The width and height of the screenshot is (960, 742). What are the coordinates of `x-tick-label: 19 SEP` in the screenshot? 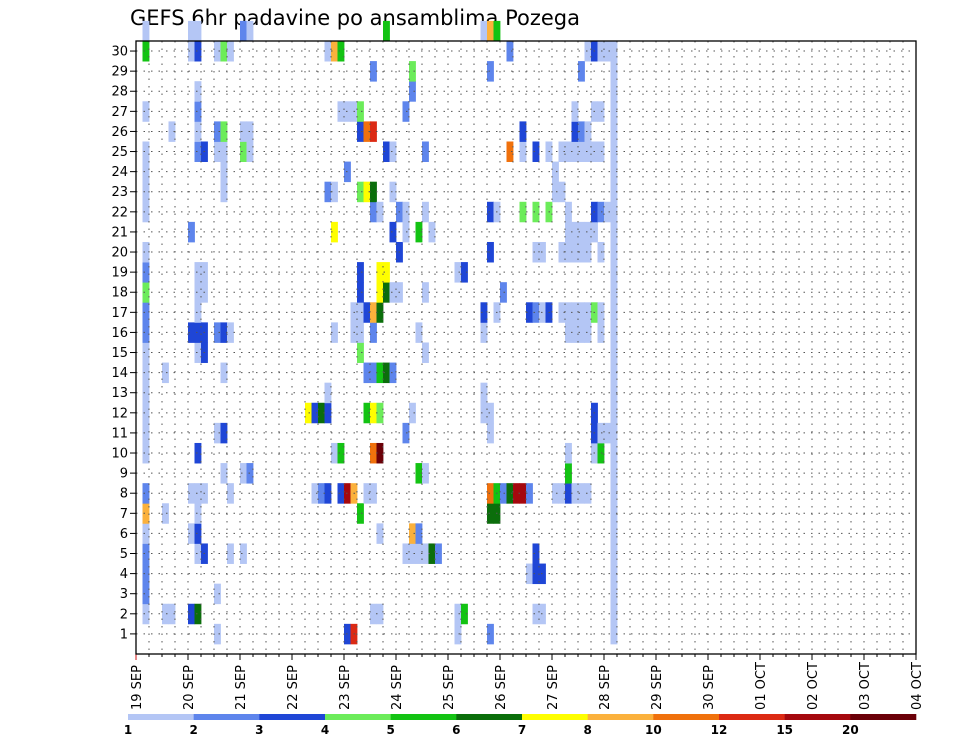 It's located at (137, 687).